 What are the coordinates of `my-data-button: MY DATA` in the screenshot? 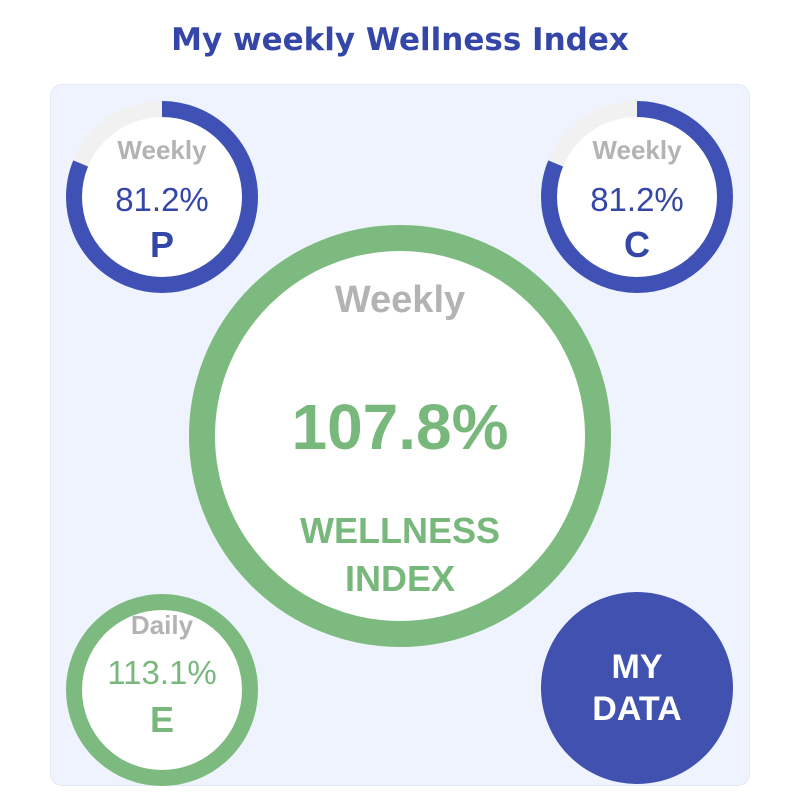 It's located at (637, 688).